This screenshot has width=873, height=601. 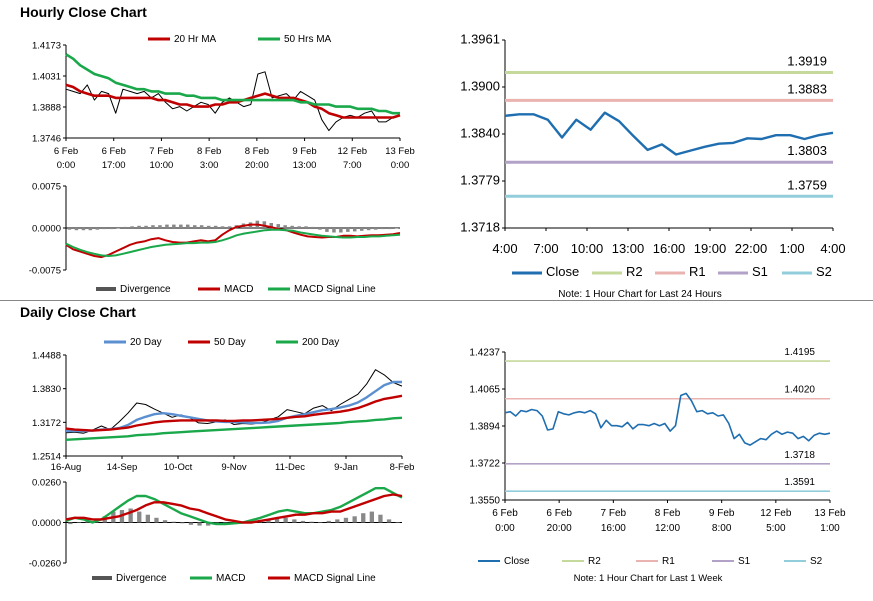 What do you see at coordinates (238, 289) in the screenshot?
I see `hourly-legend-macd-label: MACD` at bounding box center [238, 289].